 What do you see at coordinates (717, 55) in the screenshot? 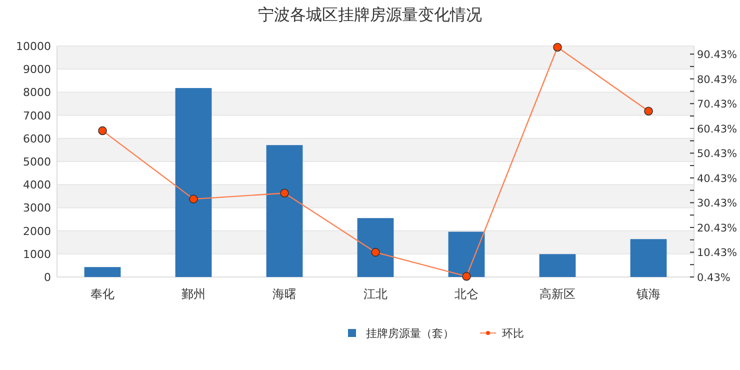
I see `y2-tick-label: 90.43%` at bounding box center [717, 55].